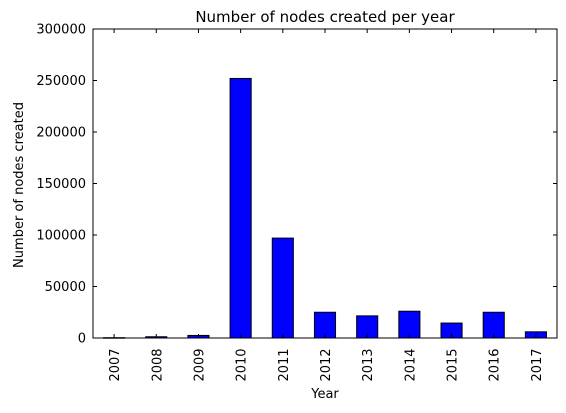  I want to click on y-tick-label-150000: 150000, so click(61, 184).